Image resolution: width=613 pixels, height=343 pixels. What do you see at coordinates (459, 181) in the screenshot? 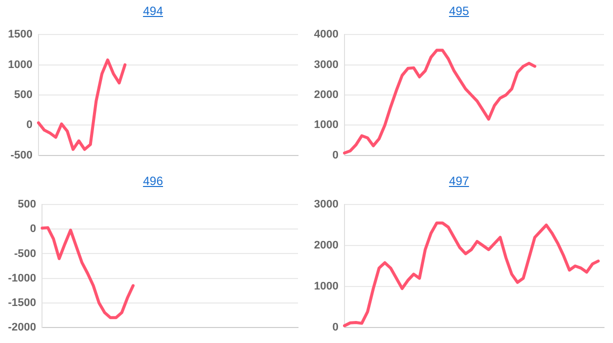
I see `chart-title: 497` at bounding box center [459, 181].